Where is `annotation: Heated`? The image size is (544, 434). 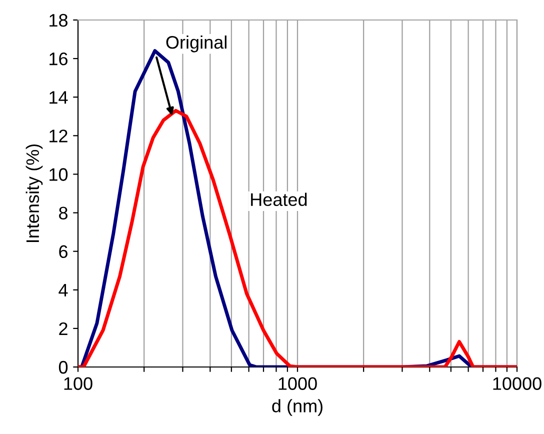 annotation: Heated is located at coordinates (279, 199).